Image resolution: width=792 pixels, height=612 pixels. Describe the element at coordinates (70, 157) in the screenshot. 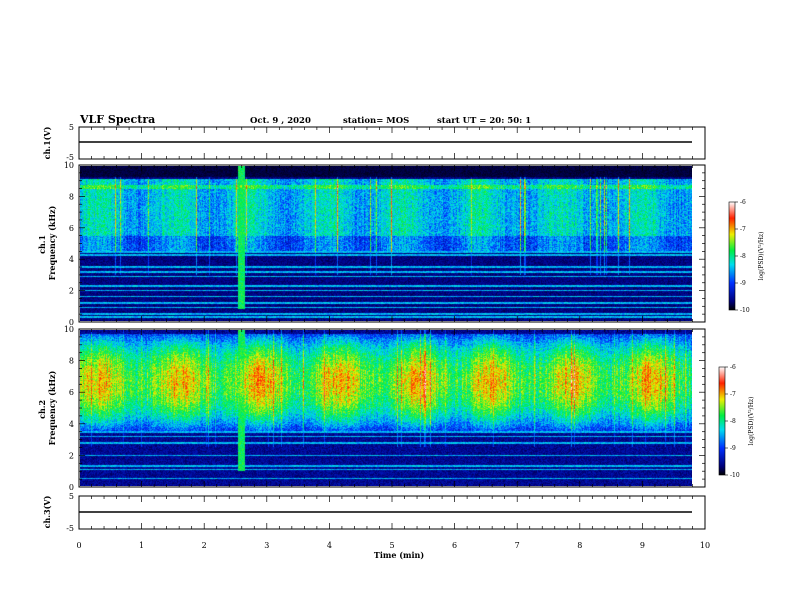

I see `ch1-ytick-bottom: -5` at that location.